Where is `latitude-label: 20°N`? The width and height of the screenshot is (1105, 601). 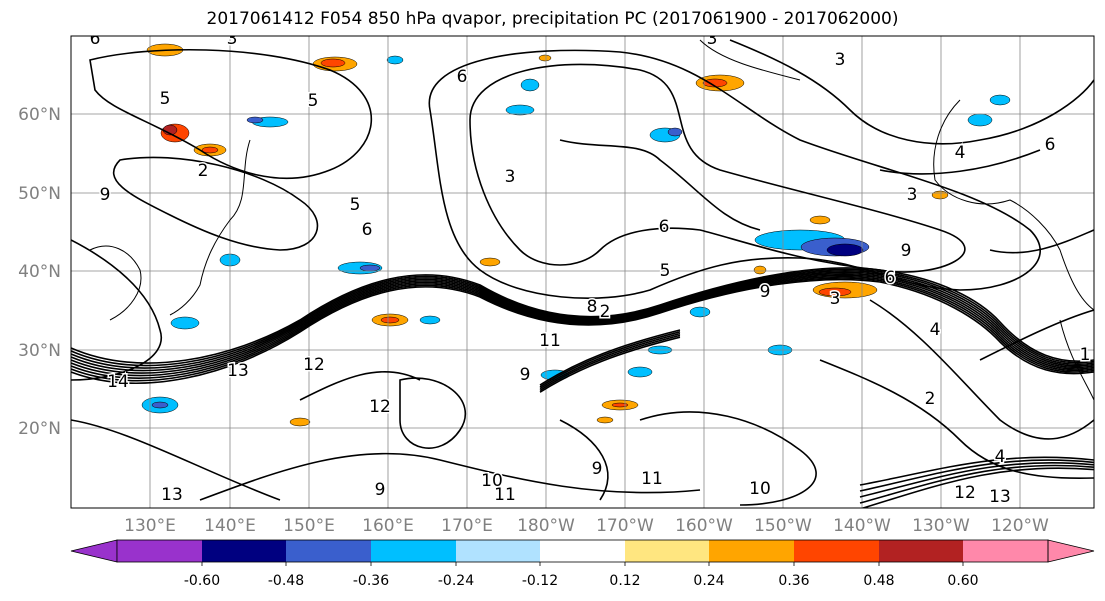
latitude-label: 20°N is located at coordinates (39, 429).